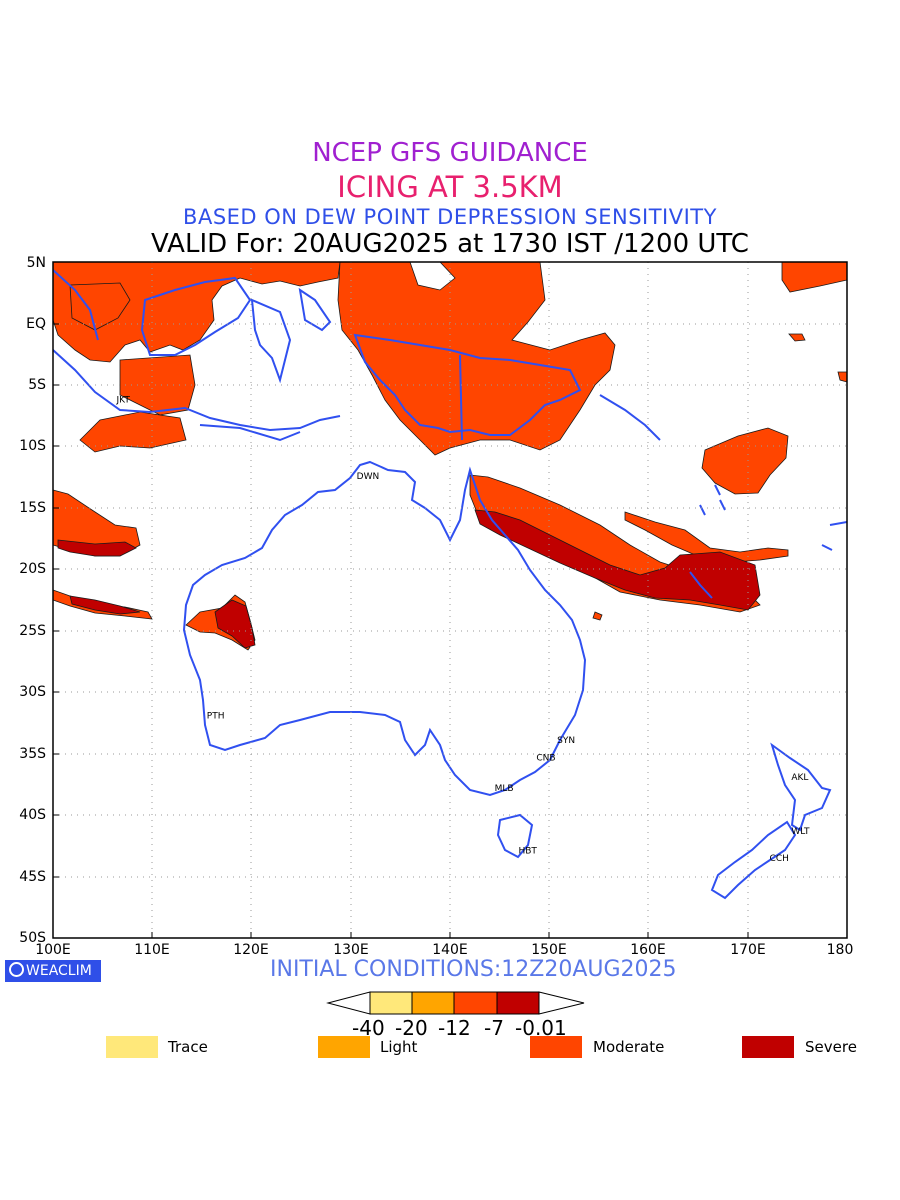  I want to click on lon-label: 180, so click(840, 950).